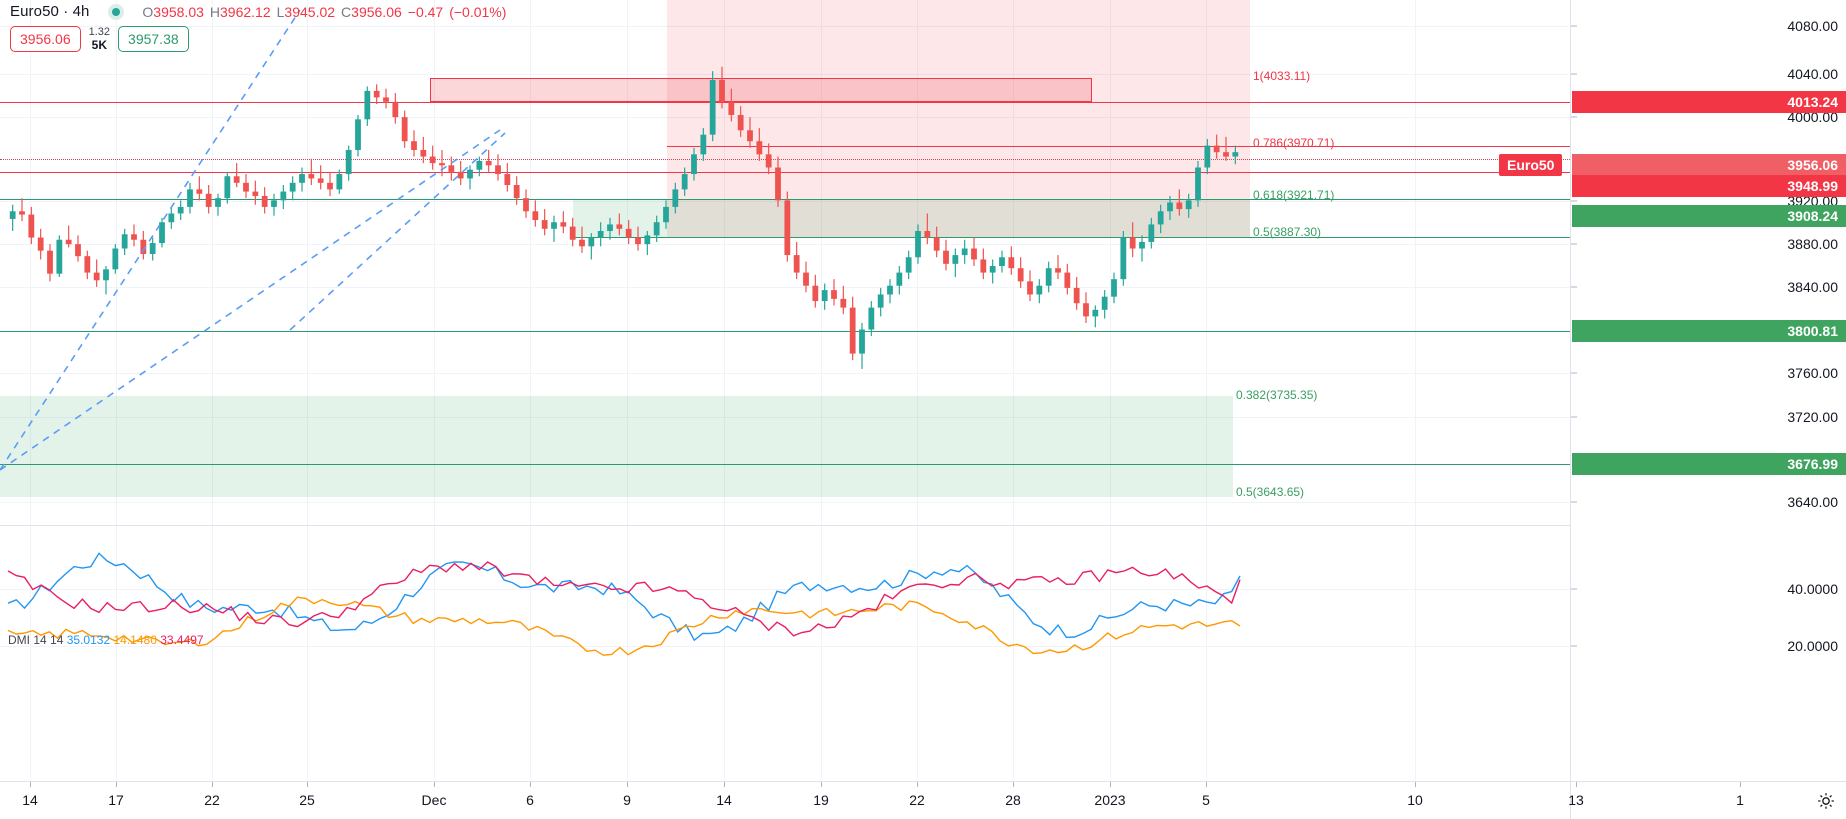 The width and height of the screenshot is (1846, 819). What do you see at coordinates (624, 599) in the screenshot?
I see `dmi-di-plus-line` at bounding box center [624, 599].